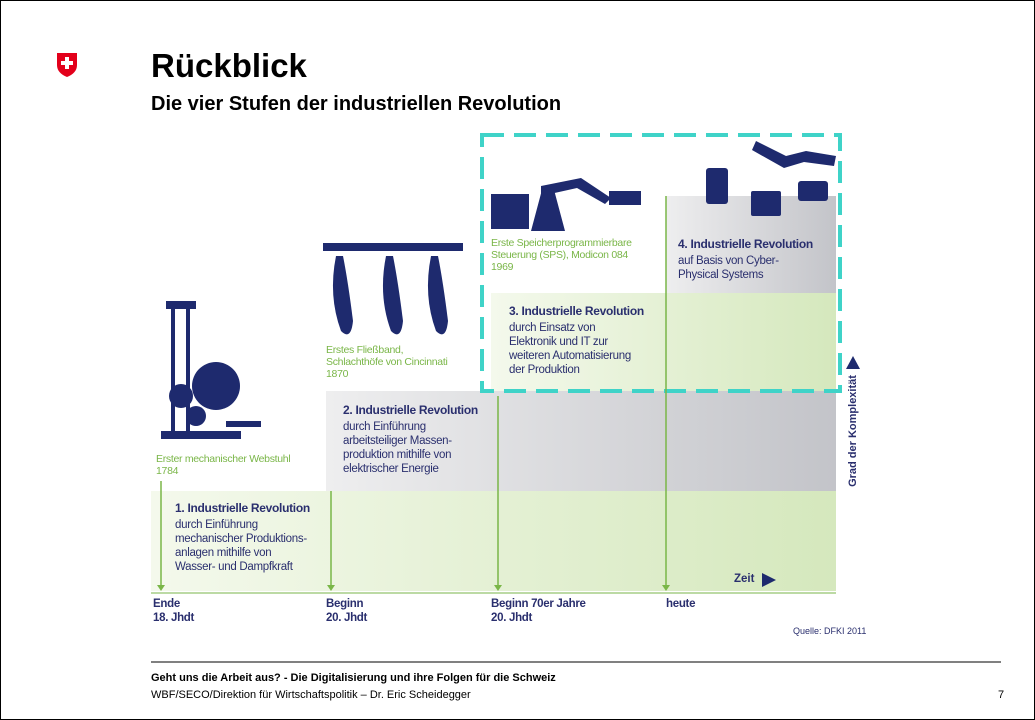  I want to click on time-arrows, so click(413, 588).